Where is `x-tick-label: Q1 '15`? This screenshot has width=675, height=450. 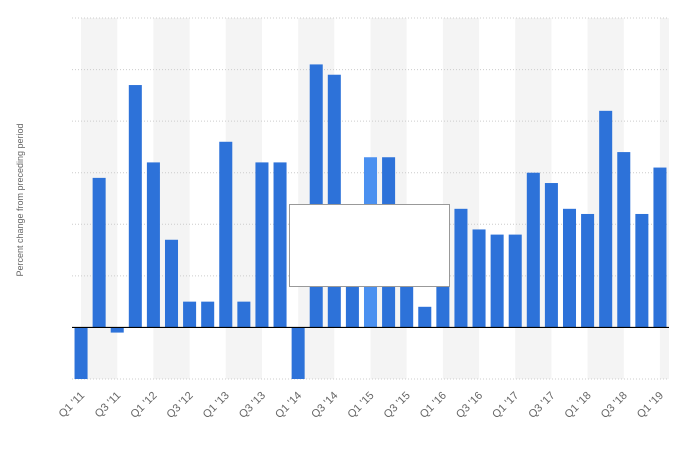 x-tick-label: Q1 '15 is located at coordinates (360, 405).